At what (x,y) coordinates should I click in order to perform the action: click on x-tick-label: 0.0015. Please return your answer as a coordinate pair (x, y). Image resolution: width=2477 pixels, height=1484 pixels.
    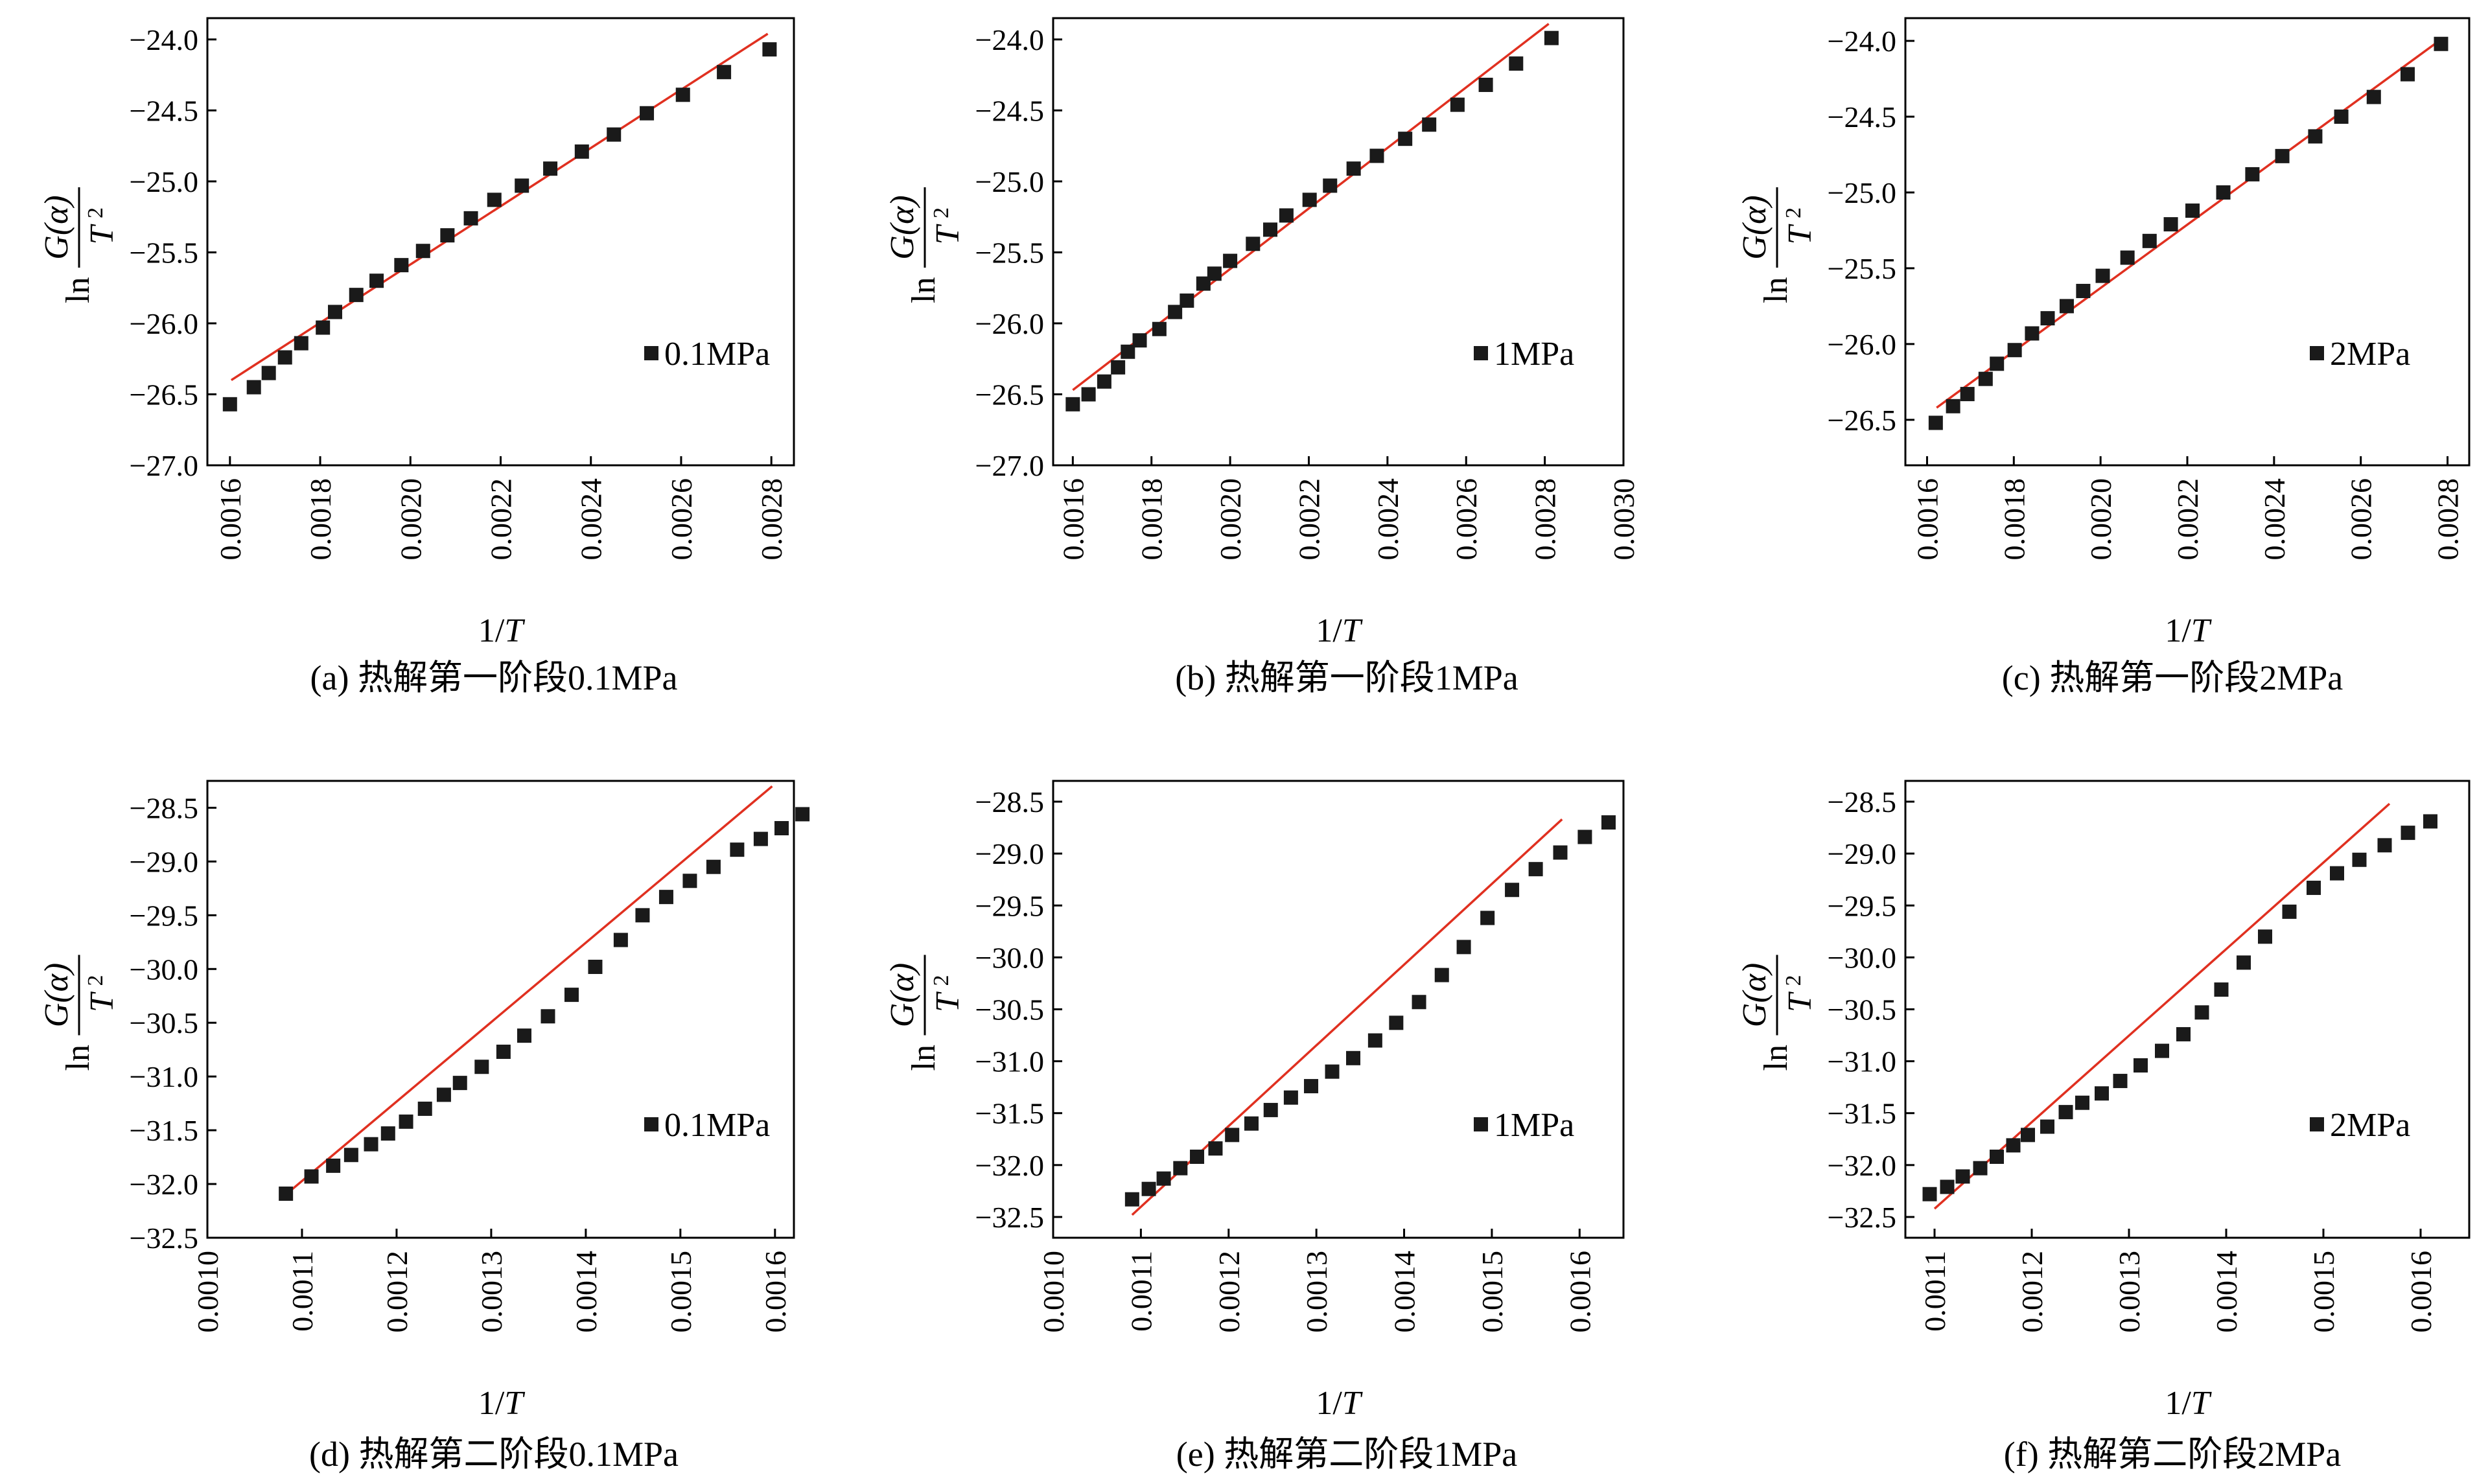
    Looking at the image, I should click on (681, 1292).